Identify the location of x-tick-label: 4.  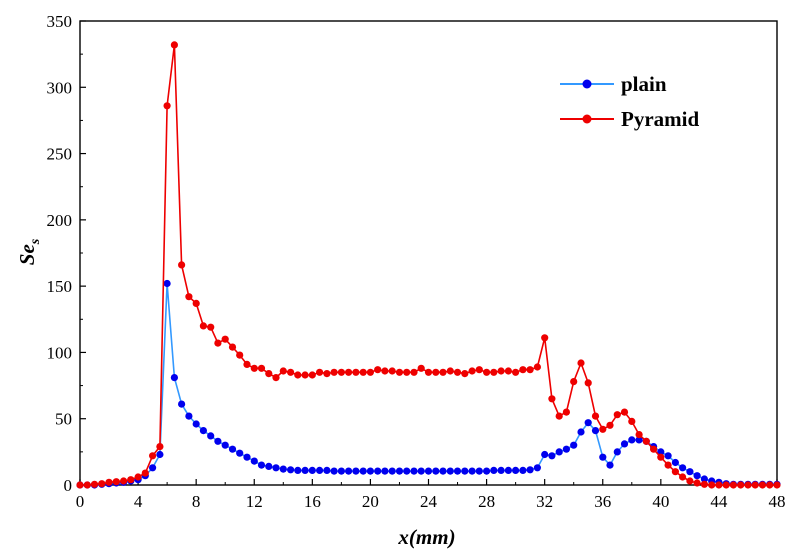
(138, 501).